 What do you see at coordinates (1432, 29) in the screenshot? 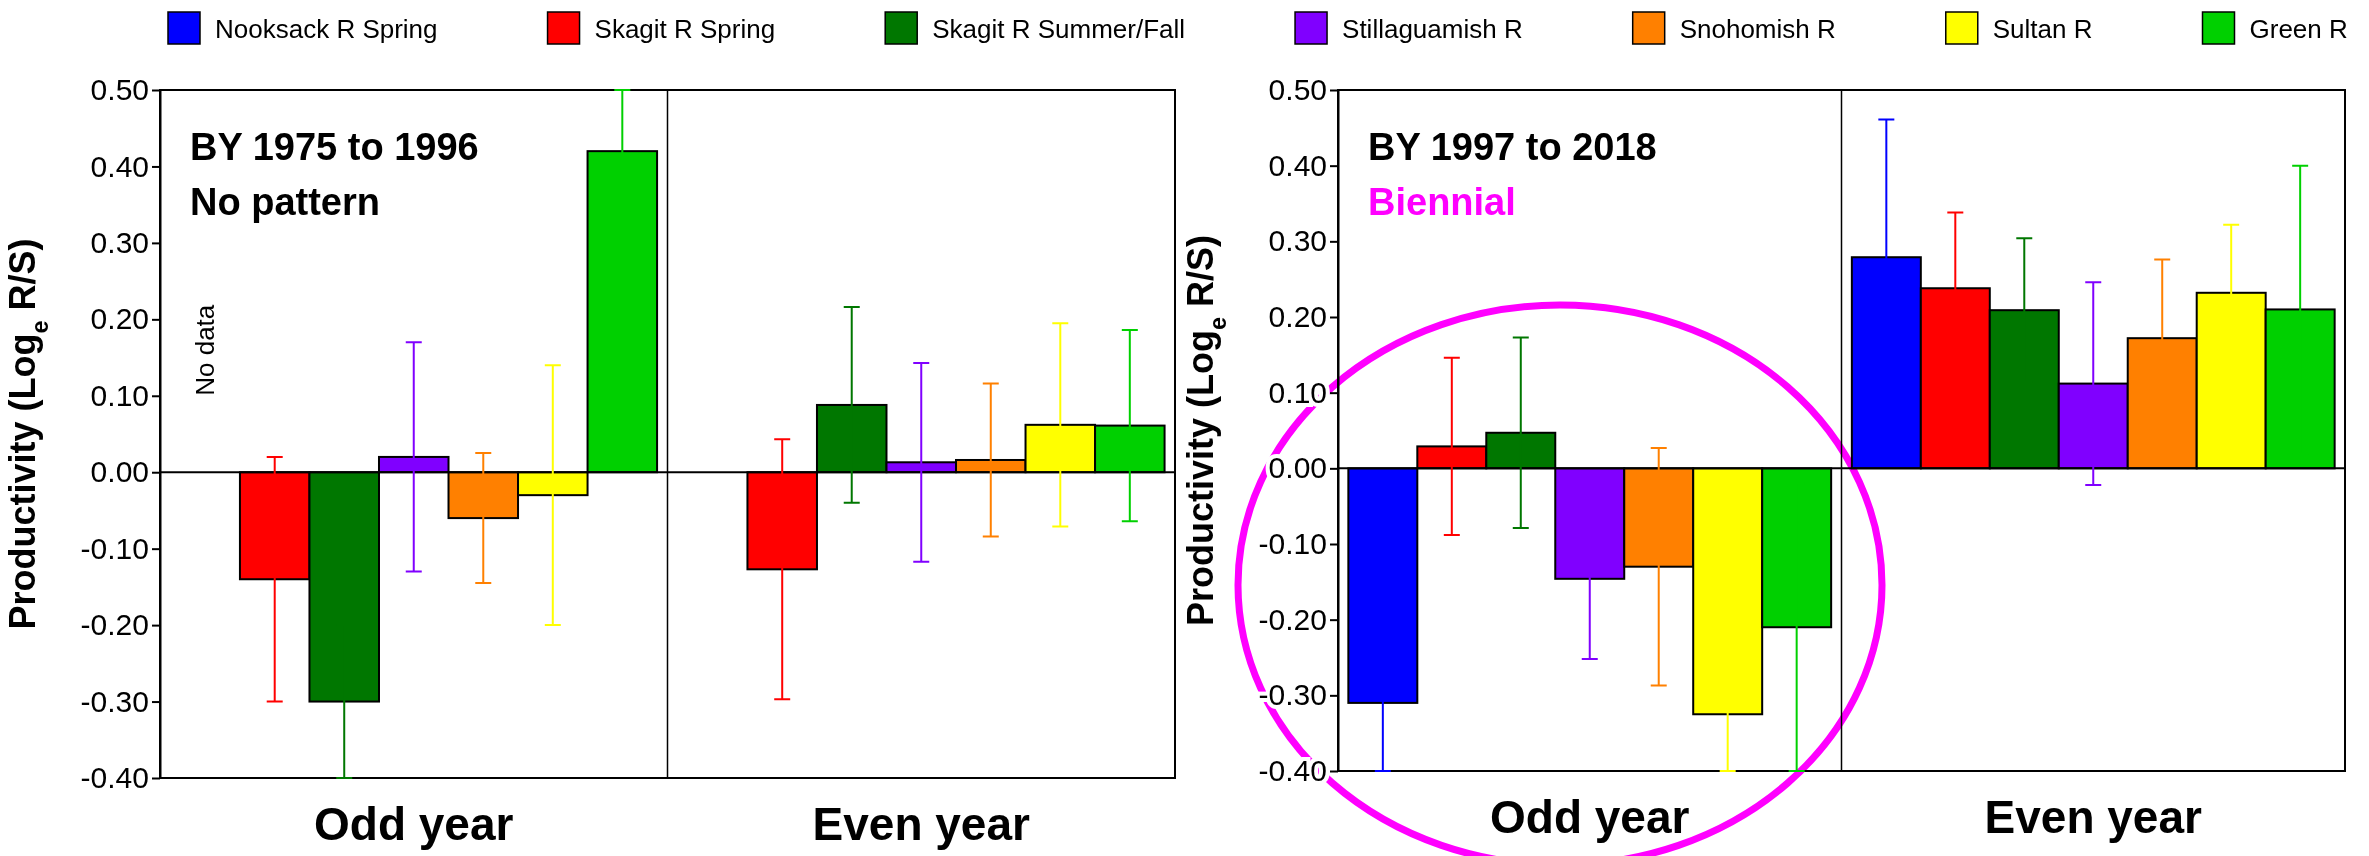
I see `legend-label: Stillaguamish R` at bounding box center [1432, 29].